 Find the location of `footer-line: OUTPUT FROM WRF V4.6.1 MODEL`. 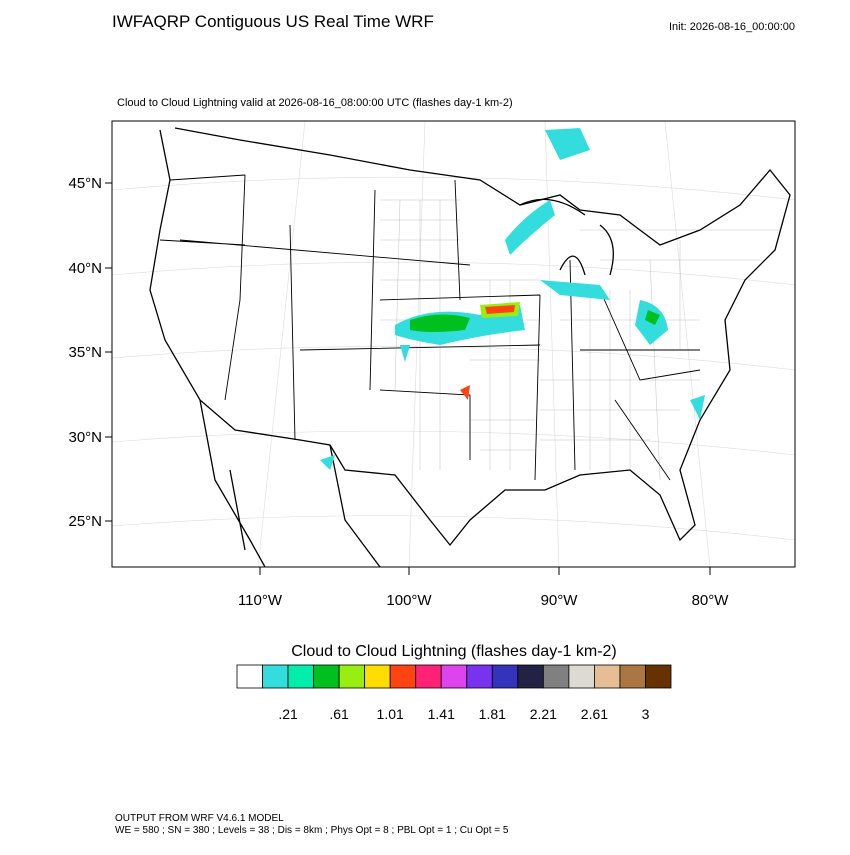

footer-line: OUTPUT FROM WRF V4.6.1 MODEL is located at coordinates (199, 818).